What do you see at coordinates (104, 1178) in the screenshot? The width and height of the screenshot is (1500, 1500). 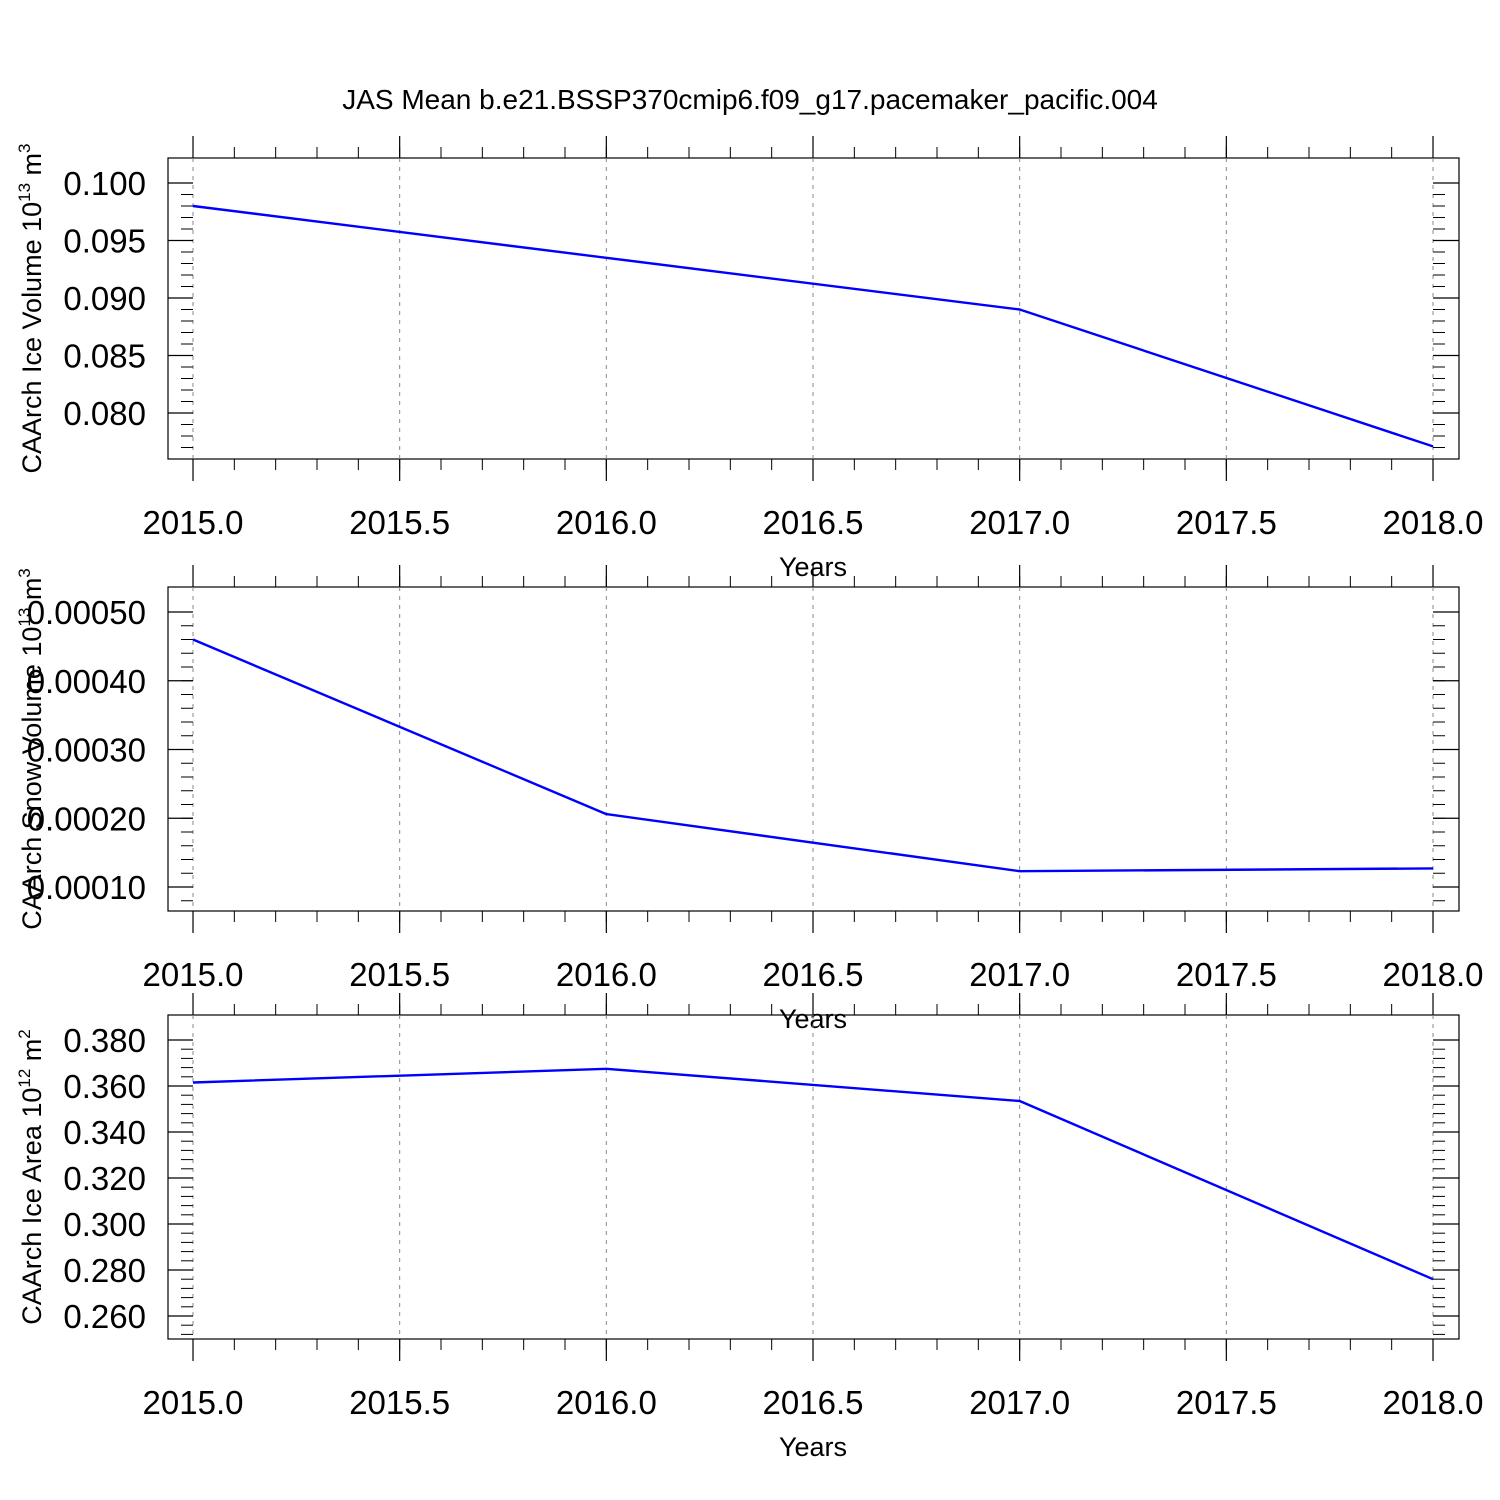 I see `y-tick-label: 0.320` at bounding box center [104, 1178].